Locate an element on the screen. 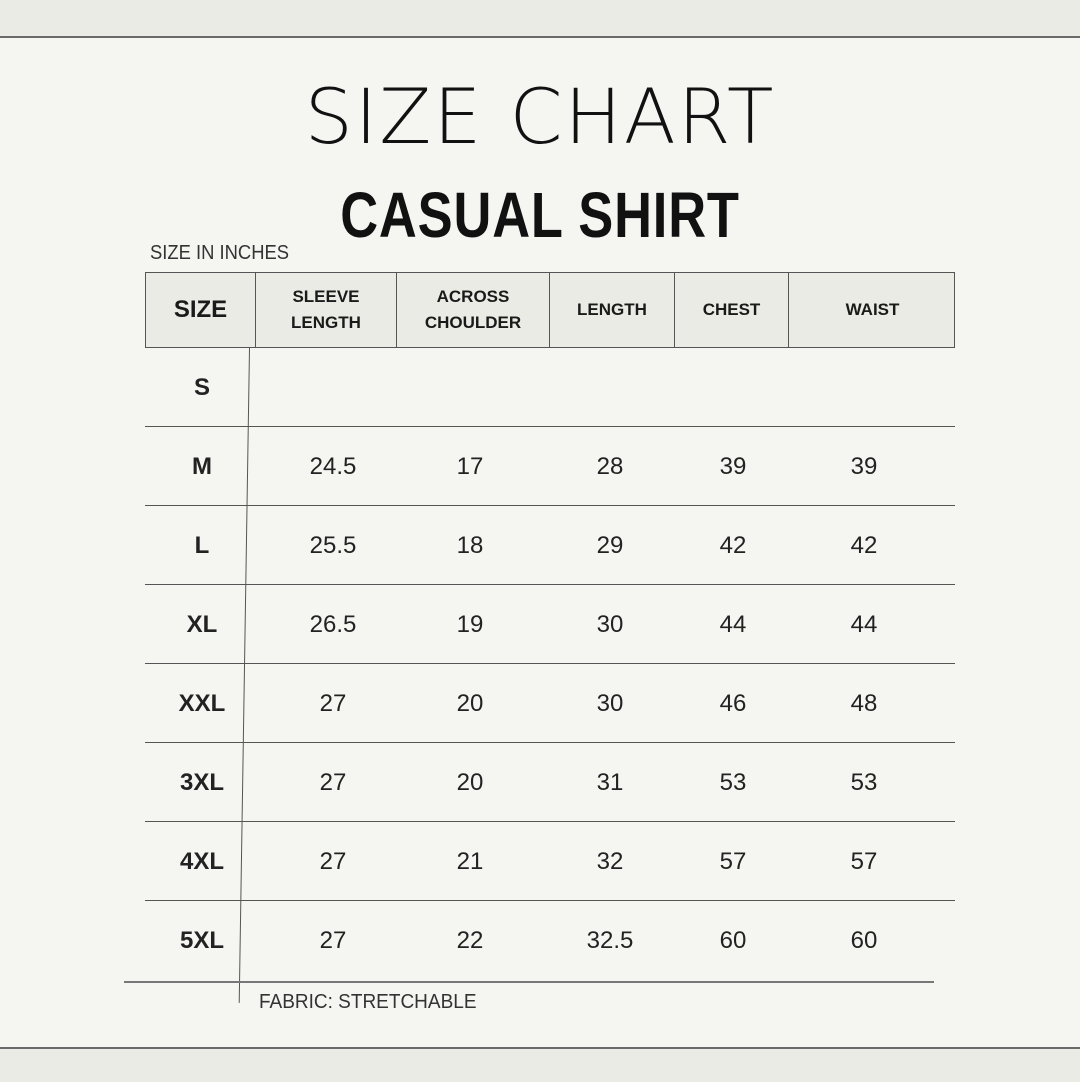 The height and width of the screenshot is (1082, 1080). table-row: M 24.5 17 28 39 39 is located at coordinates (550, 466).